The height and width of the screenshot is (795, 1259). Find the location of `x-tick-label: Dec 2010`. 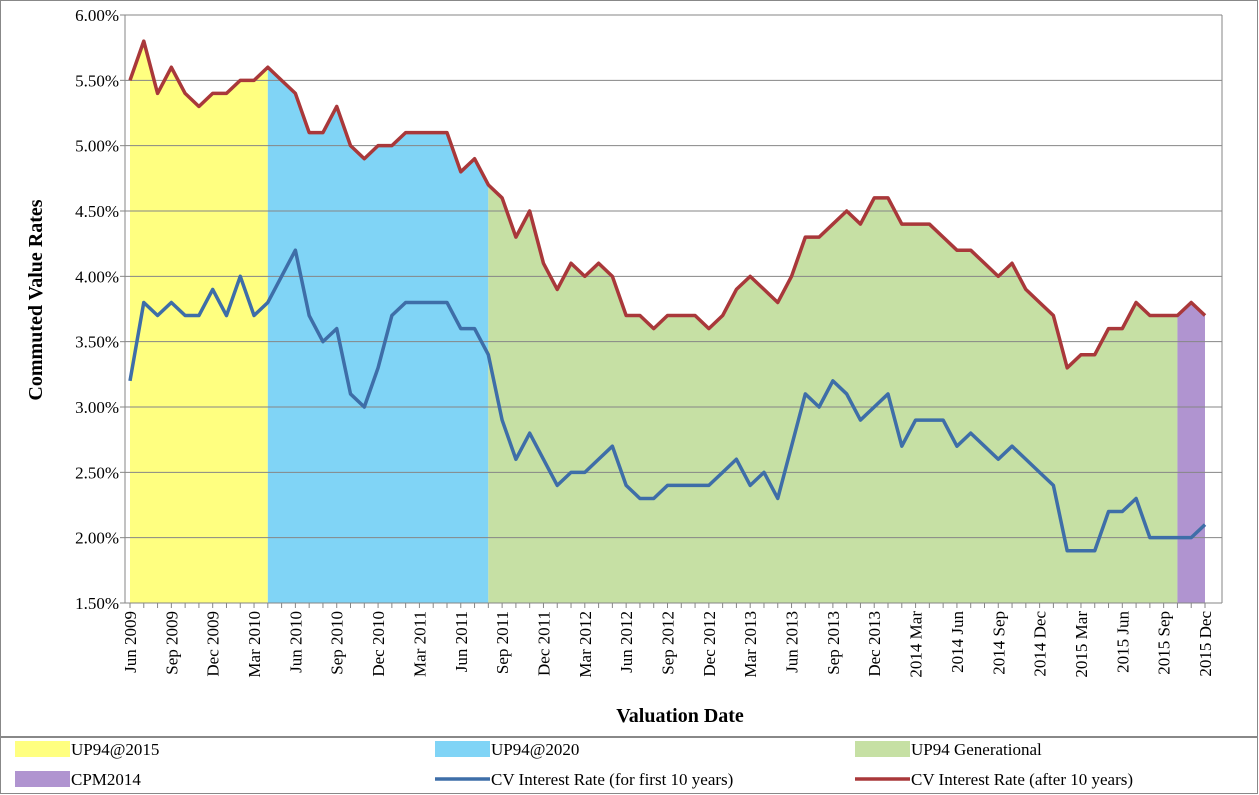

x-tick-label: Dec 2010 is located at coordinates (378, 644).